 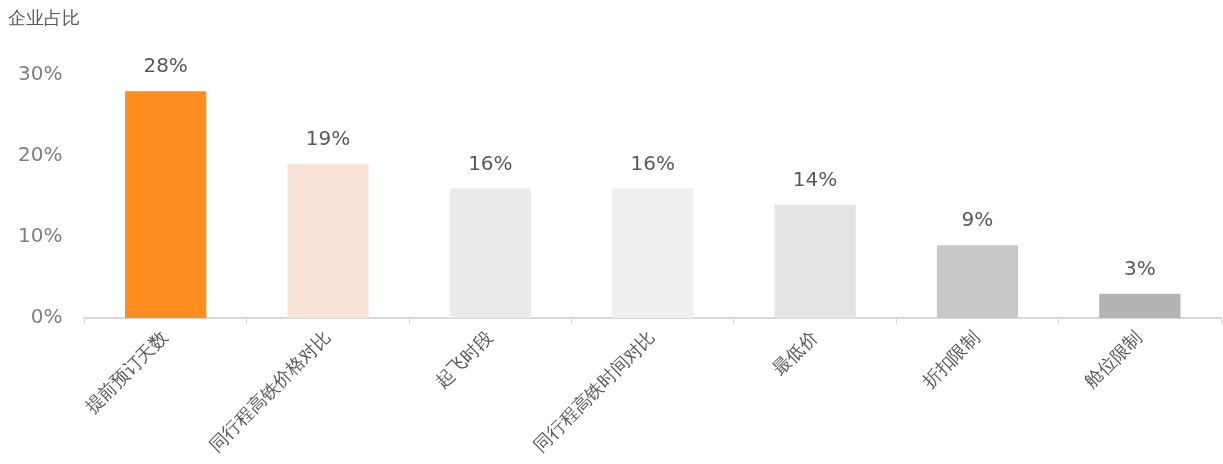 What do you see at coordinates (950, 359) in the screenshot?
I see `x-tick-label: 折扣限制` at bounding box center [950, 359].